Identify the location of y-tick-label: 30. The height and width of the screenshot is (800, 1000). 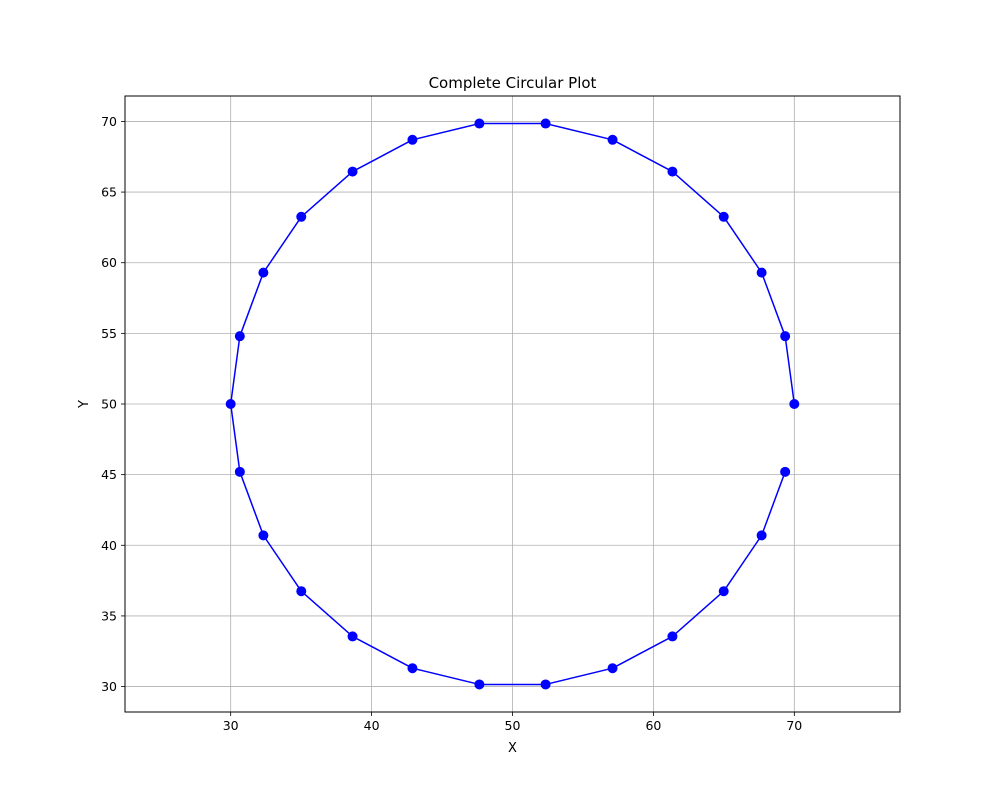
(109, 686).